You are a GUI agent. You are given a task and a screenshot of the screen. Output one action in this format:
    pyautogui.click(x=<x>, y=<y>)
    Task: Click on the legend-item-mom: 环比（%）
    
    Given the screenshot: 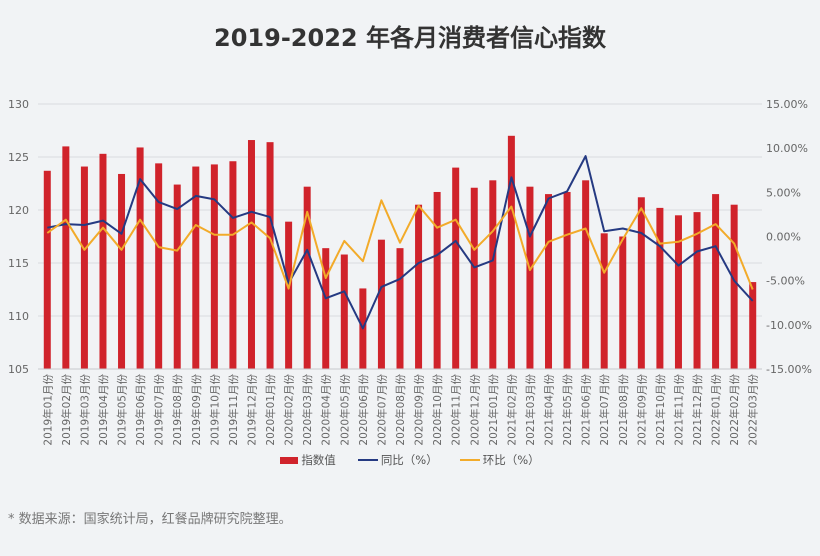 What is the action you would take?
    pyautogui.click(x=499, y=460)
    